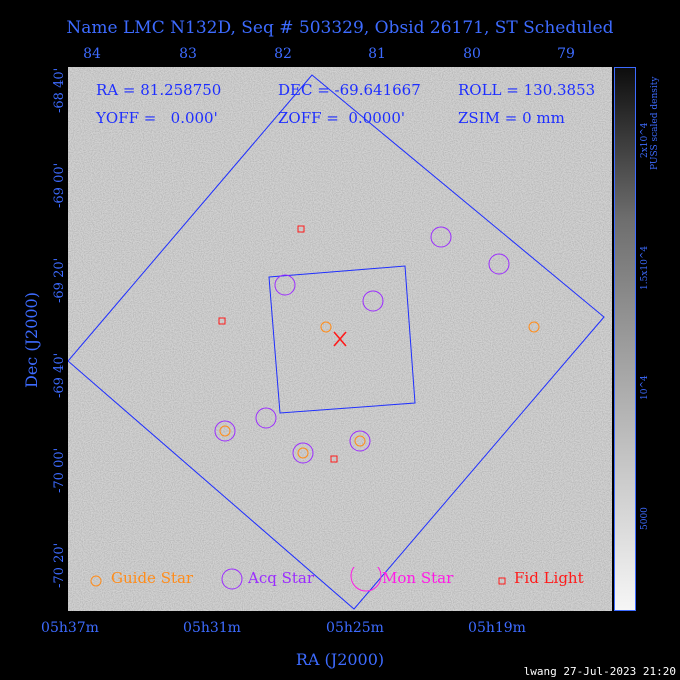 The height and width of the screenshot is (680, 680). Describe the element at coordinates (31, 340) in the screenshot. I see `y-axis-label: Dec (J2000)` at that location.